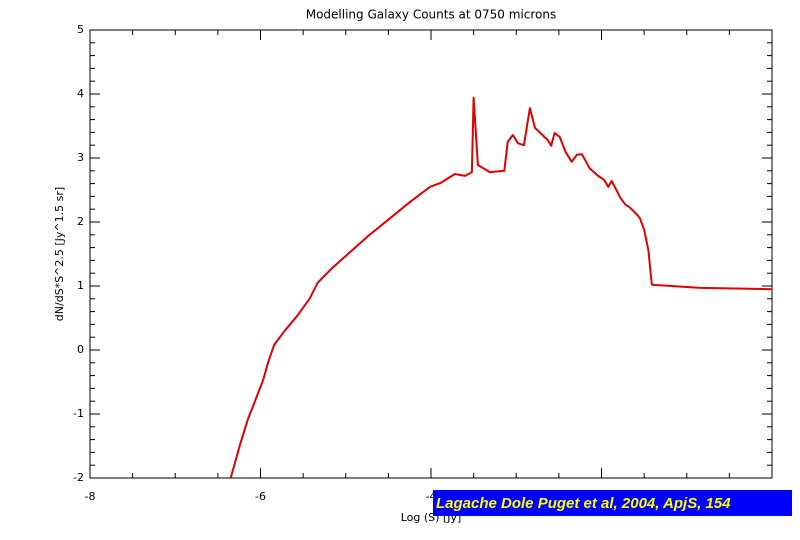  Describe the element at coordinates (80, 349) in the screenshot. I see `y-tick-label: 0` at that location.